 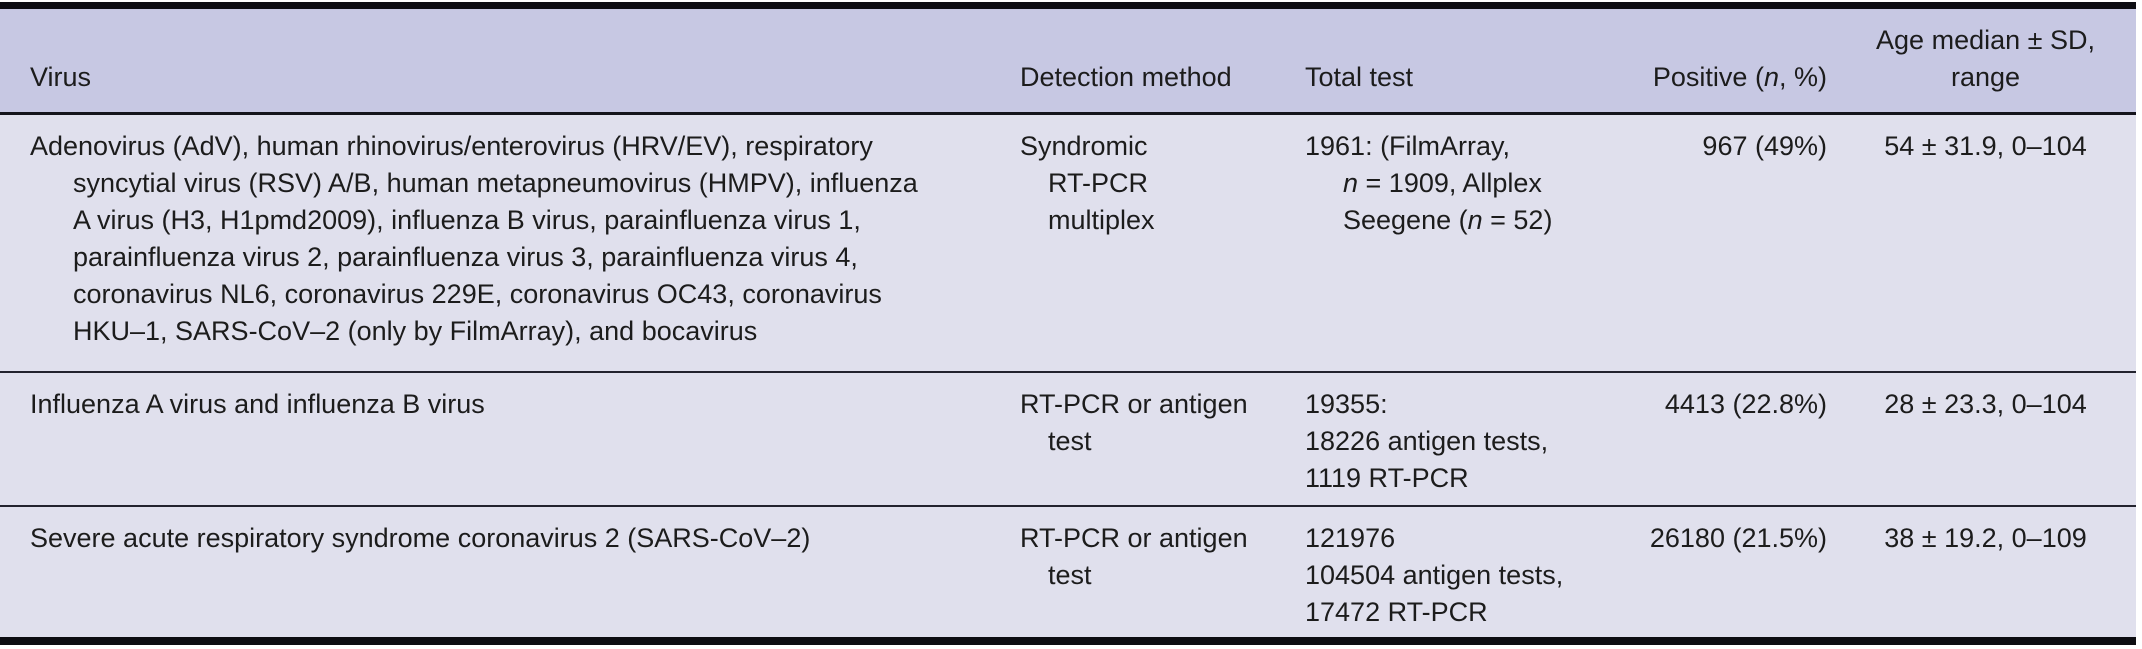 I want to click on cell-positive: 26180 (21.5%), so click(x=1738, y=538).